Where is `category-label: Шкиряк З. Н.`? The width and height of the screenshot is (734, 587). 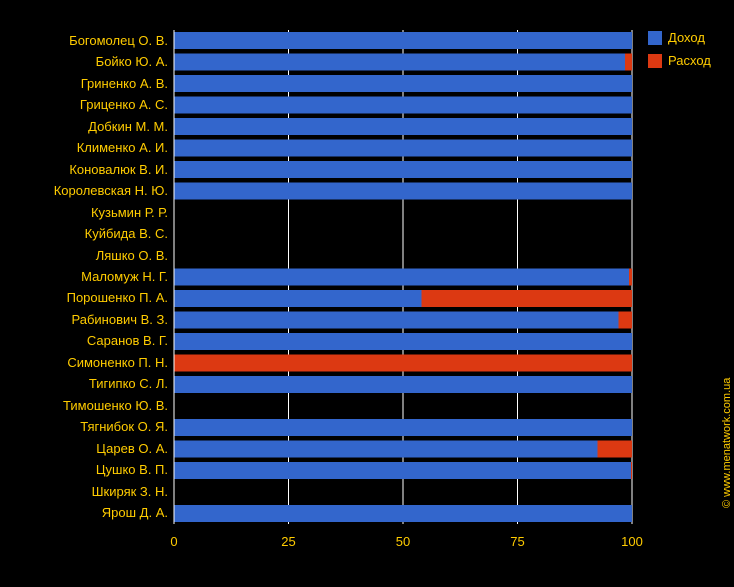
category-label: Шкиряк З. Н. is located at coordinates (129, 491).